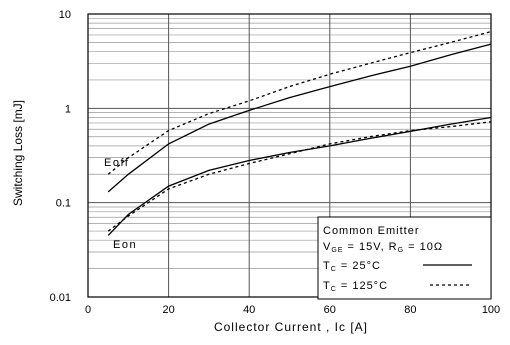 The height and width of the screenshot is (345, 510). What do you see at coordinates (116, 163) in the screenshot?
I see `eoff-label: Eoff` at bounding box center [116, 163].